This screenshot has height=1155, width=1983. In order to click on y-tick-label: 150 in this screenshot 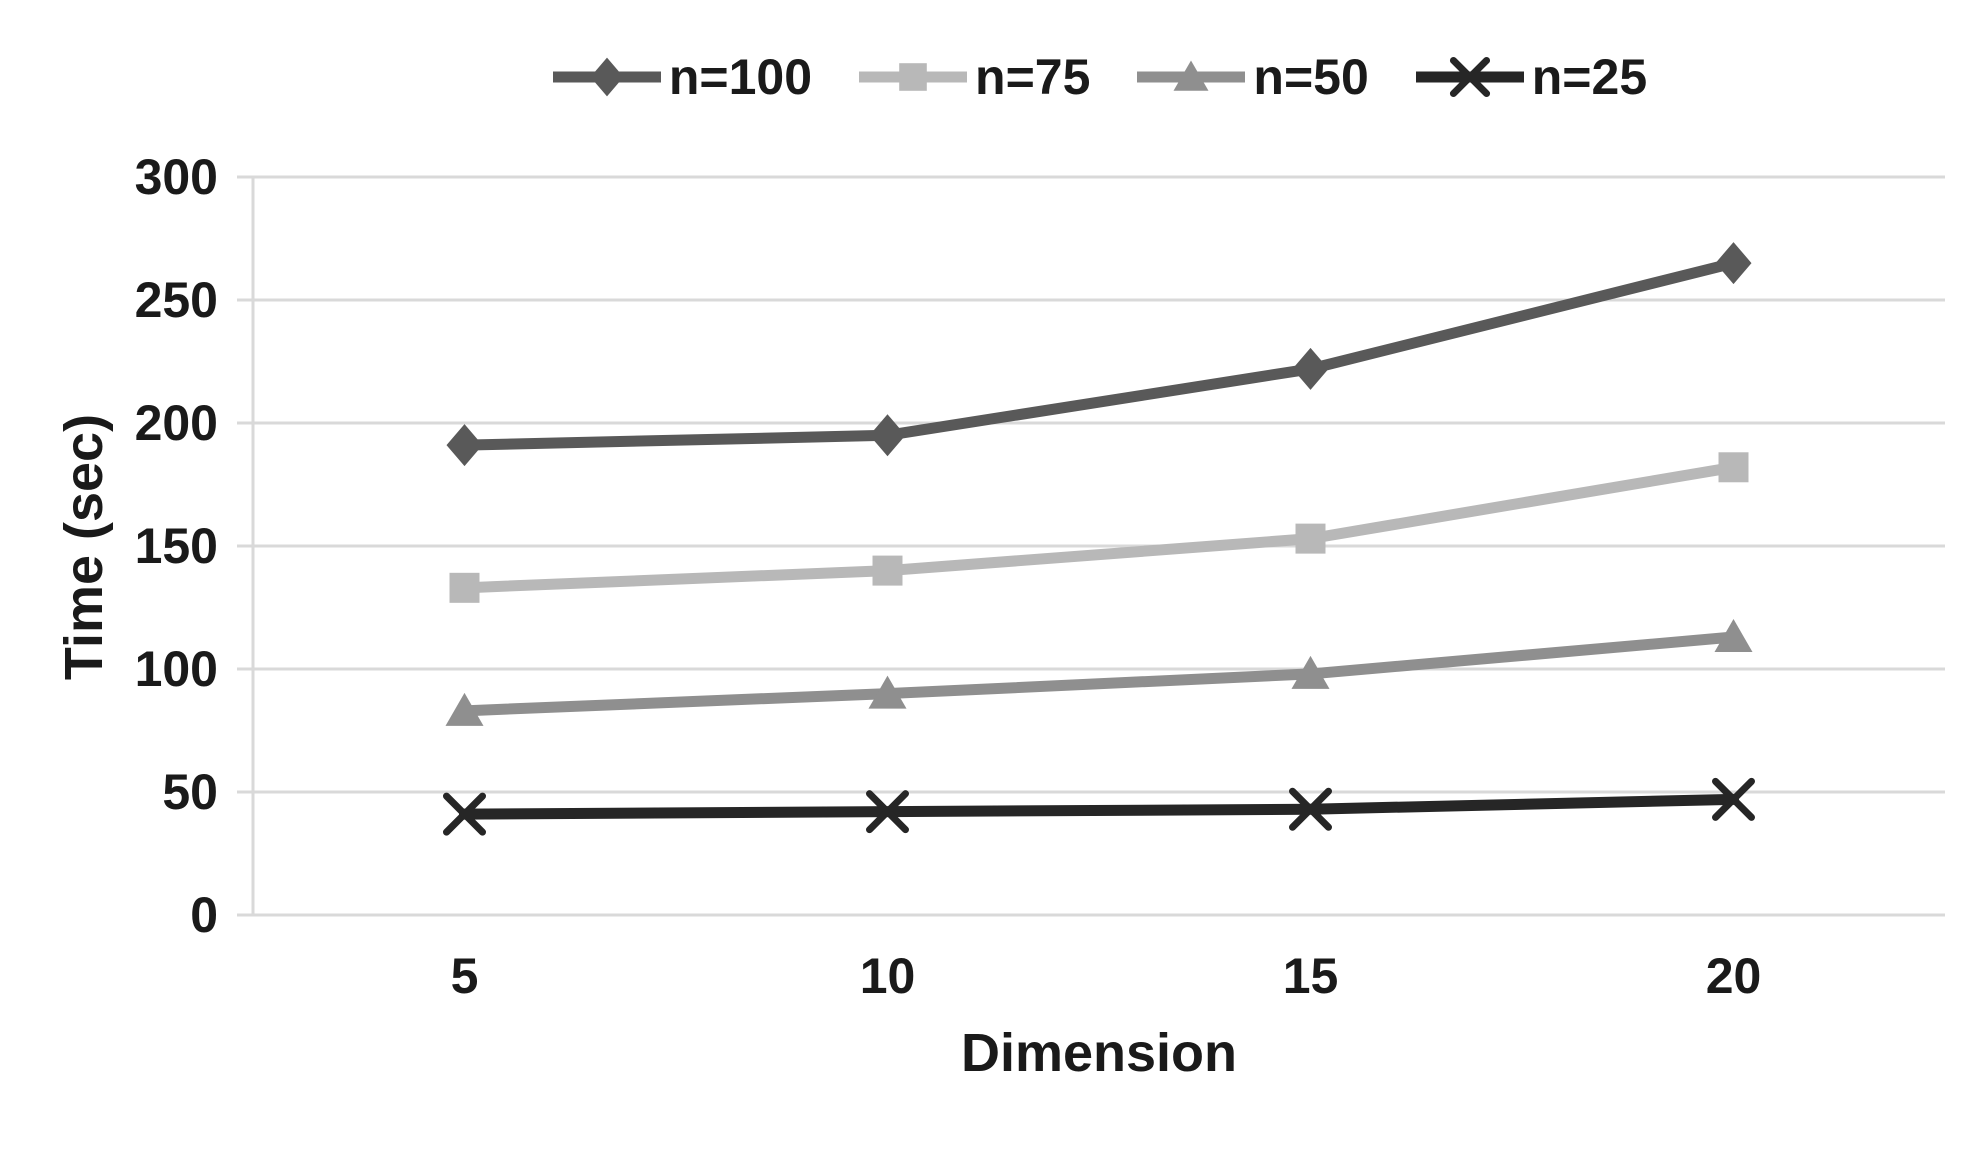, I will do `click(176, 546)`.